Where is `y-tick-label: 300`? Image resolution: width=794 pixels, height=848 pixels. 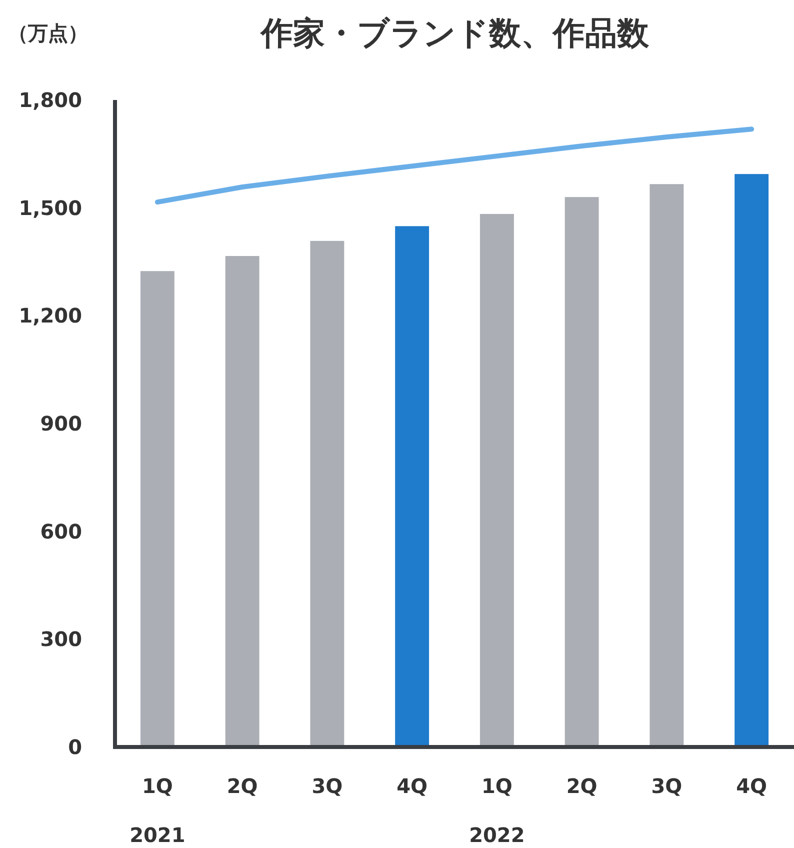
y-tick-label: 300 is located at coordinates (61, 639).